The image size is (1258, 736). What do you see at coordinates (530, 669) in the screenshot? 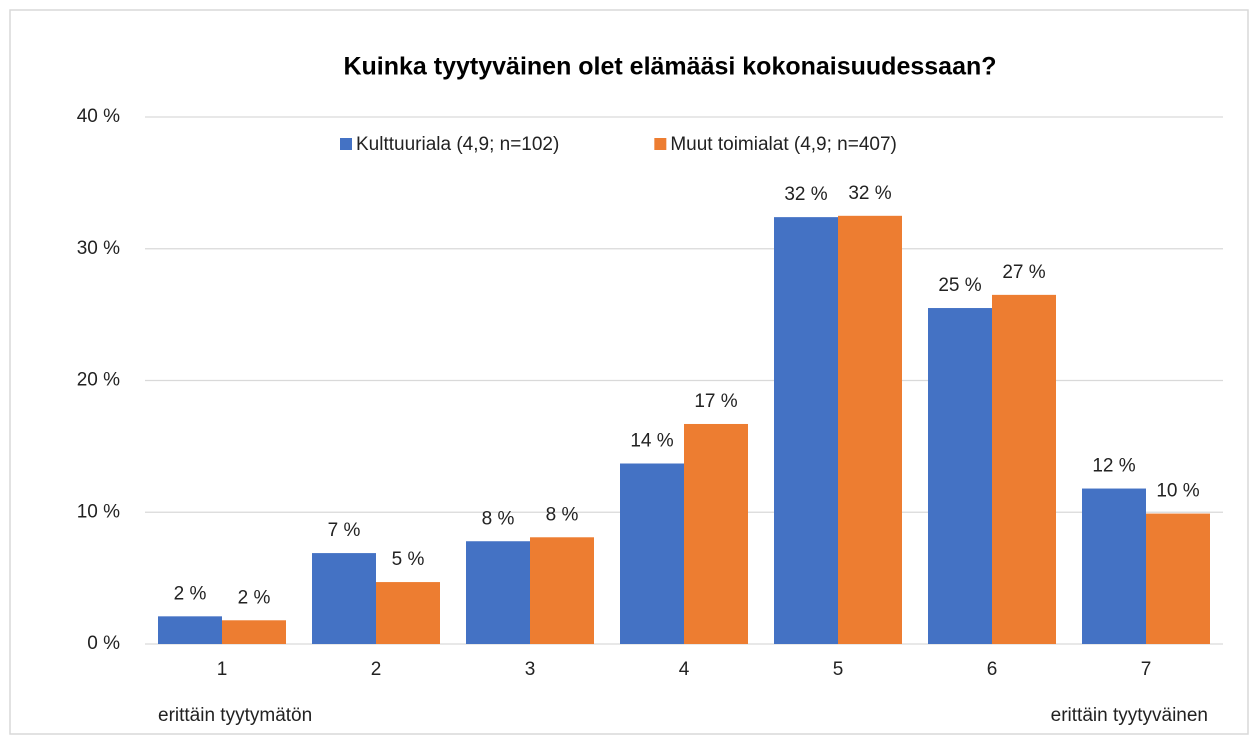
I see `x-tick-label: 3` at bounding box center [530, 669].